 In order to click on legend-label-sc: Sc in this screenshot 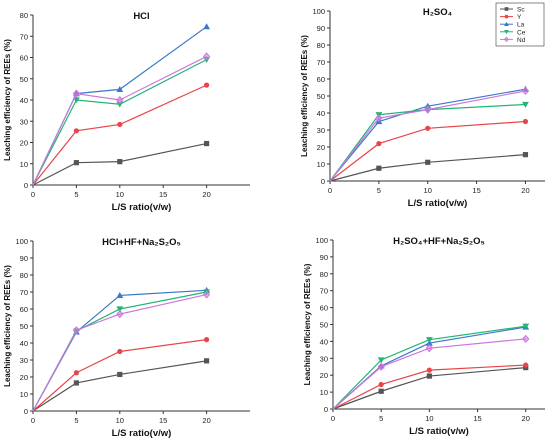, I will do `click(521, 10)`.